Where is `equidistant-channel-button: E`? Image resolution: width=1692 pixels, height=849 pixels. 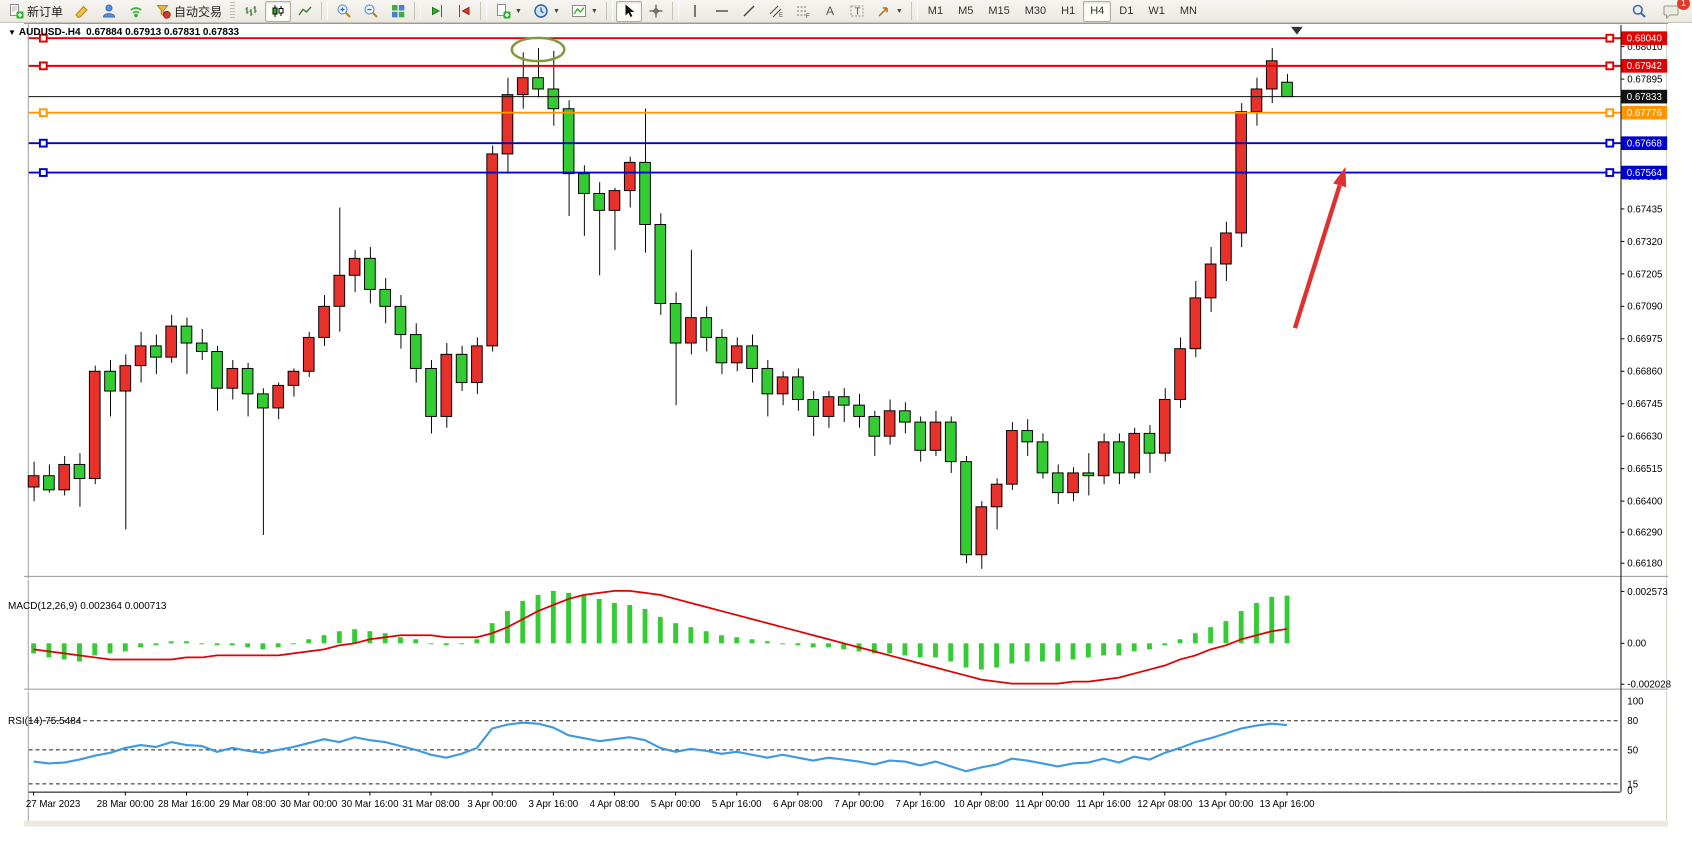 equidistant-channel-button: E is located at coordinates (776, 11).